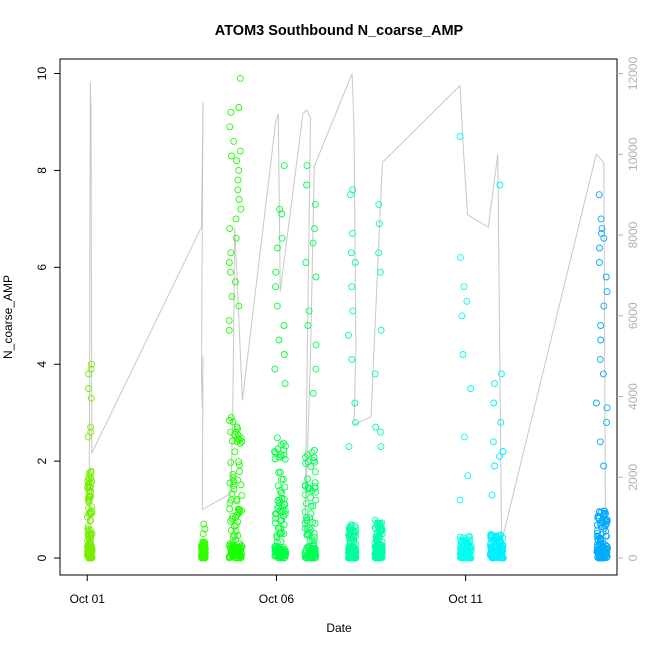 The width and height of the screenshot is (650, 650). Describe the element at coordinates (42, 74) in the screenshot. I see `y-tick-label: 10` at that location.